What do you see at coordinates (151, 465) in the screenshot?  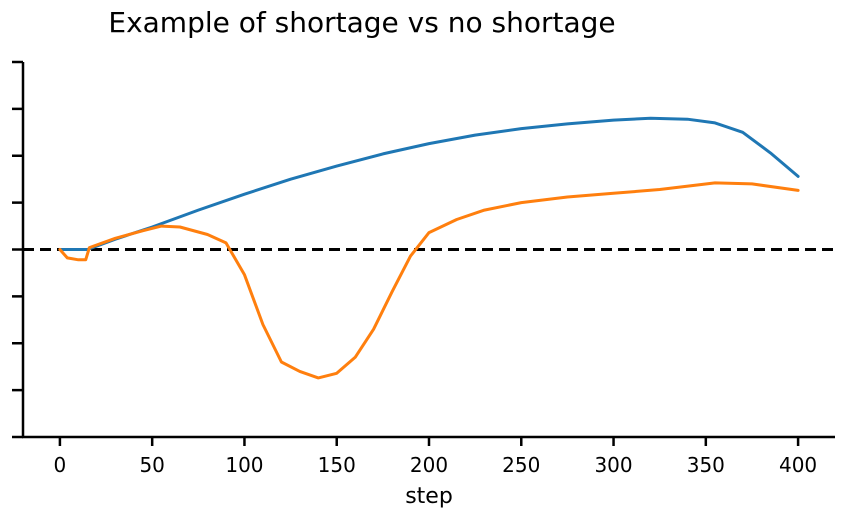 I see `x-tick-label: 50` at bounding box center [151, 465].